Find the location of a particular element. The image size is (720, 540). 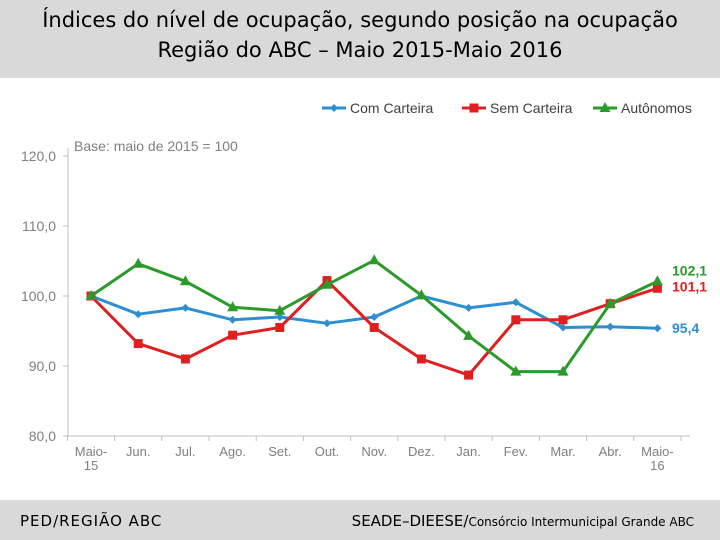

x-tick-label: Abr. is located at coordinates (610, 451).